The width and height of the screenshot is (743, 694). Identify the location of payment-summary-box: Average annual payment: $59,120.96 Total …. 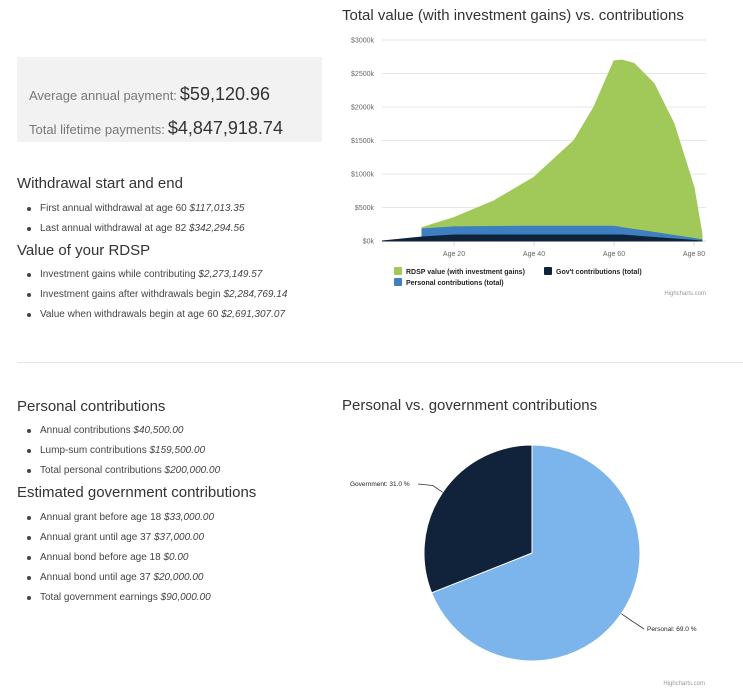
(169, 99).